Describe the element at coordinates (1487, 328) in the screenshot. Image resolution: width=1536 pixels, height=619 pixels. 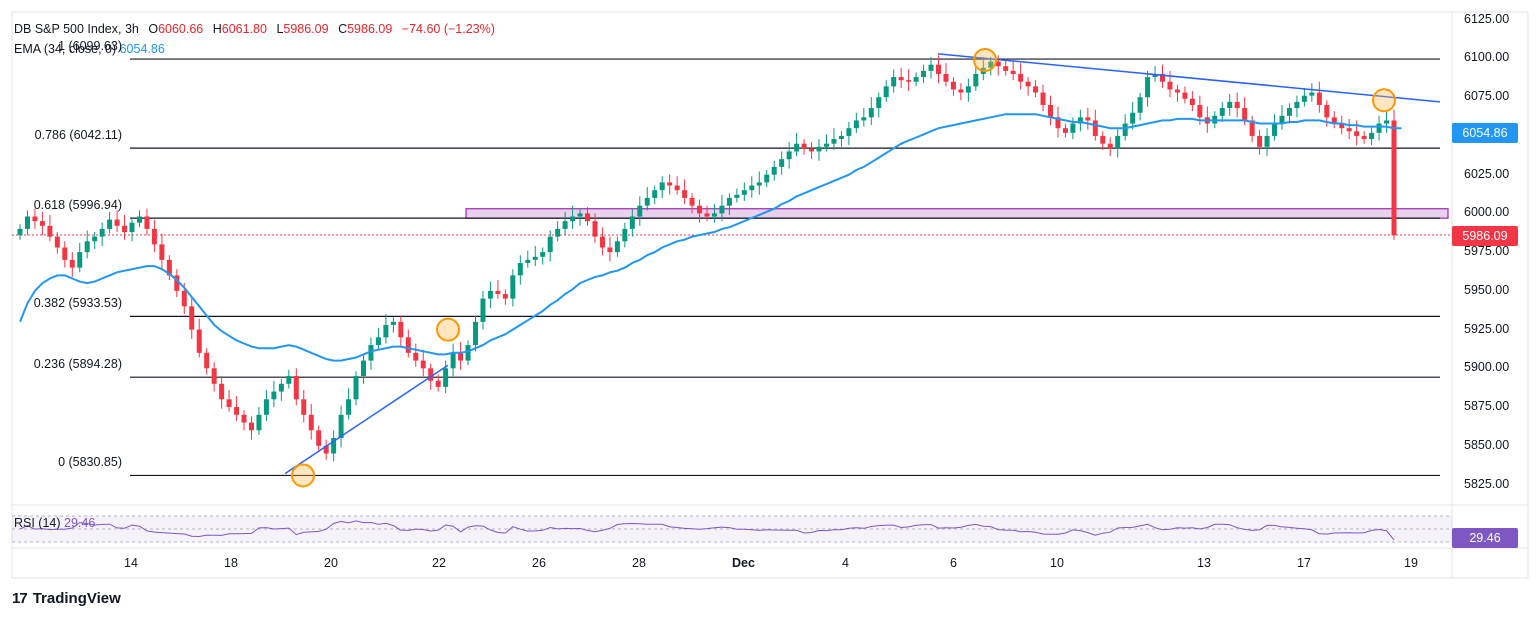
I see `y-tick-label: 5925.00` at that location.